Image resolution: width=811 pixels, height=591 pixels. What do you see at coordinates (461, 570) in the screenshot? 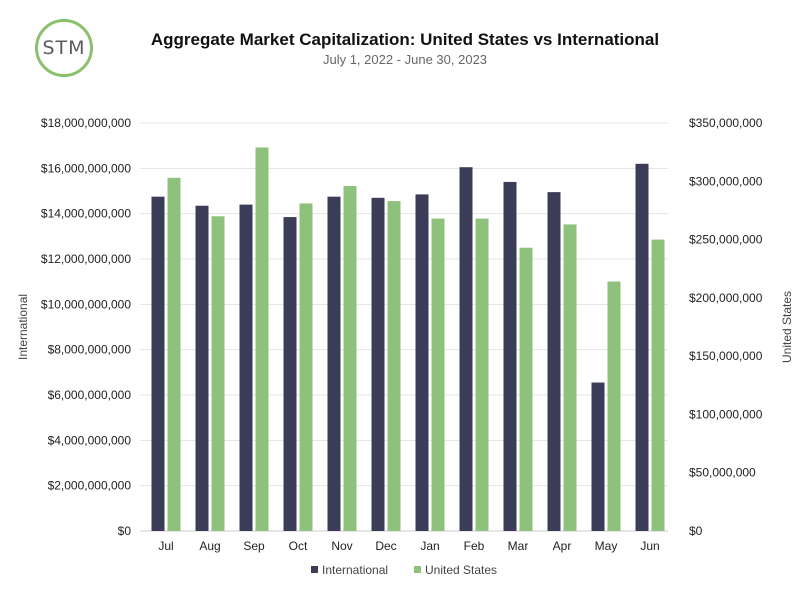
I see `legend-label: United States` at bounding box center [461, 570].